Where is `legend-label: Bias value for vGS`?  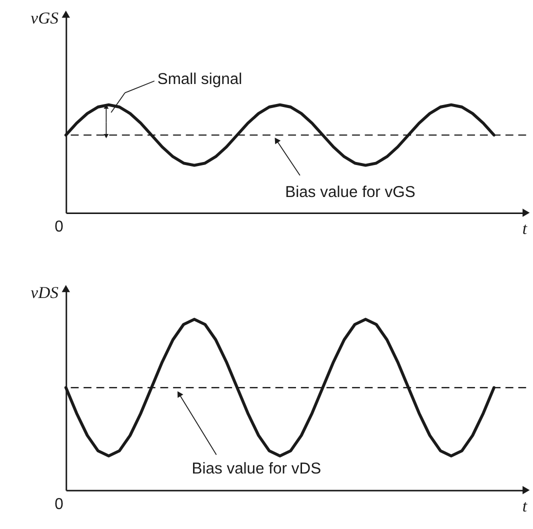 legend-label: Bias value for vGS is located at coordinates (350, 193).